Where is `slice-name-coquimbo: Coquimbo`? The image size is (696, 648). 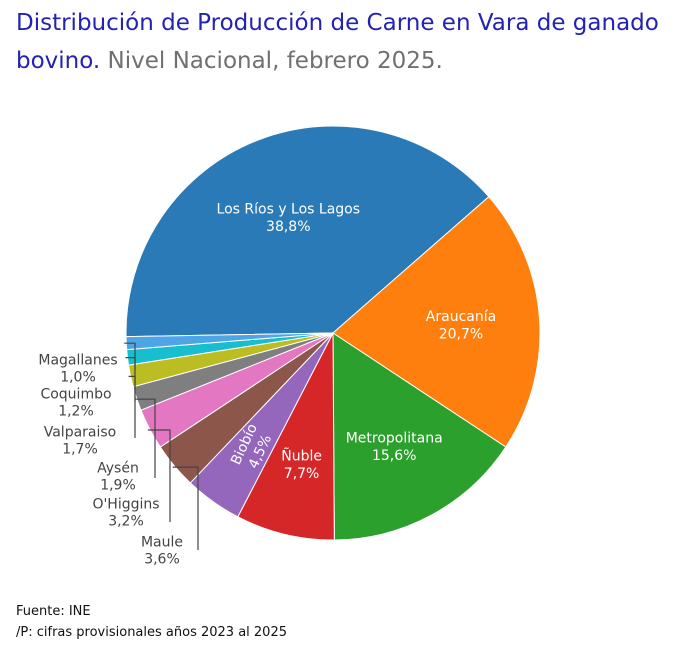
slice-name-coquimbo: Coquimbo is located at coordinates (75, 395).